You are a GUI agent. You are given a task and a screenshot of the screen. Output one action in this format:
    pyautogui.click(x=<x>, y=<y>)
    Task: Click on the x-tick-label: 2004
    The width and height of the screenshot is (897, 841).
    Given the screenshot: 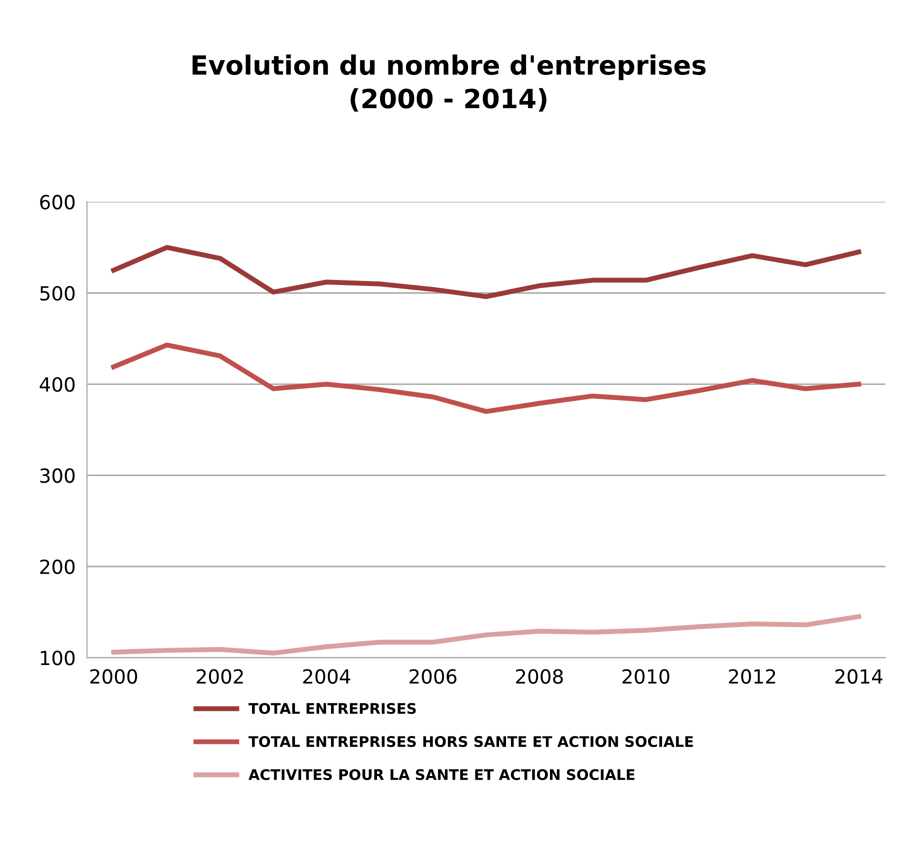 What is the action you would take?
    pyautogui.click(x=326, y=676)
    